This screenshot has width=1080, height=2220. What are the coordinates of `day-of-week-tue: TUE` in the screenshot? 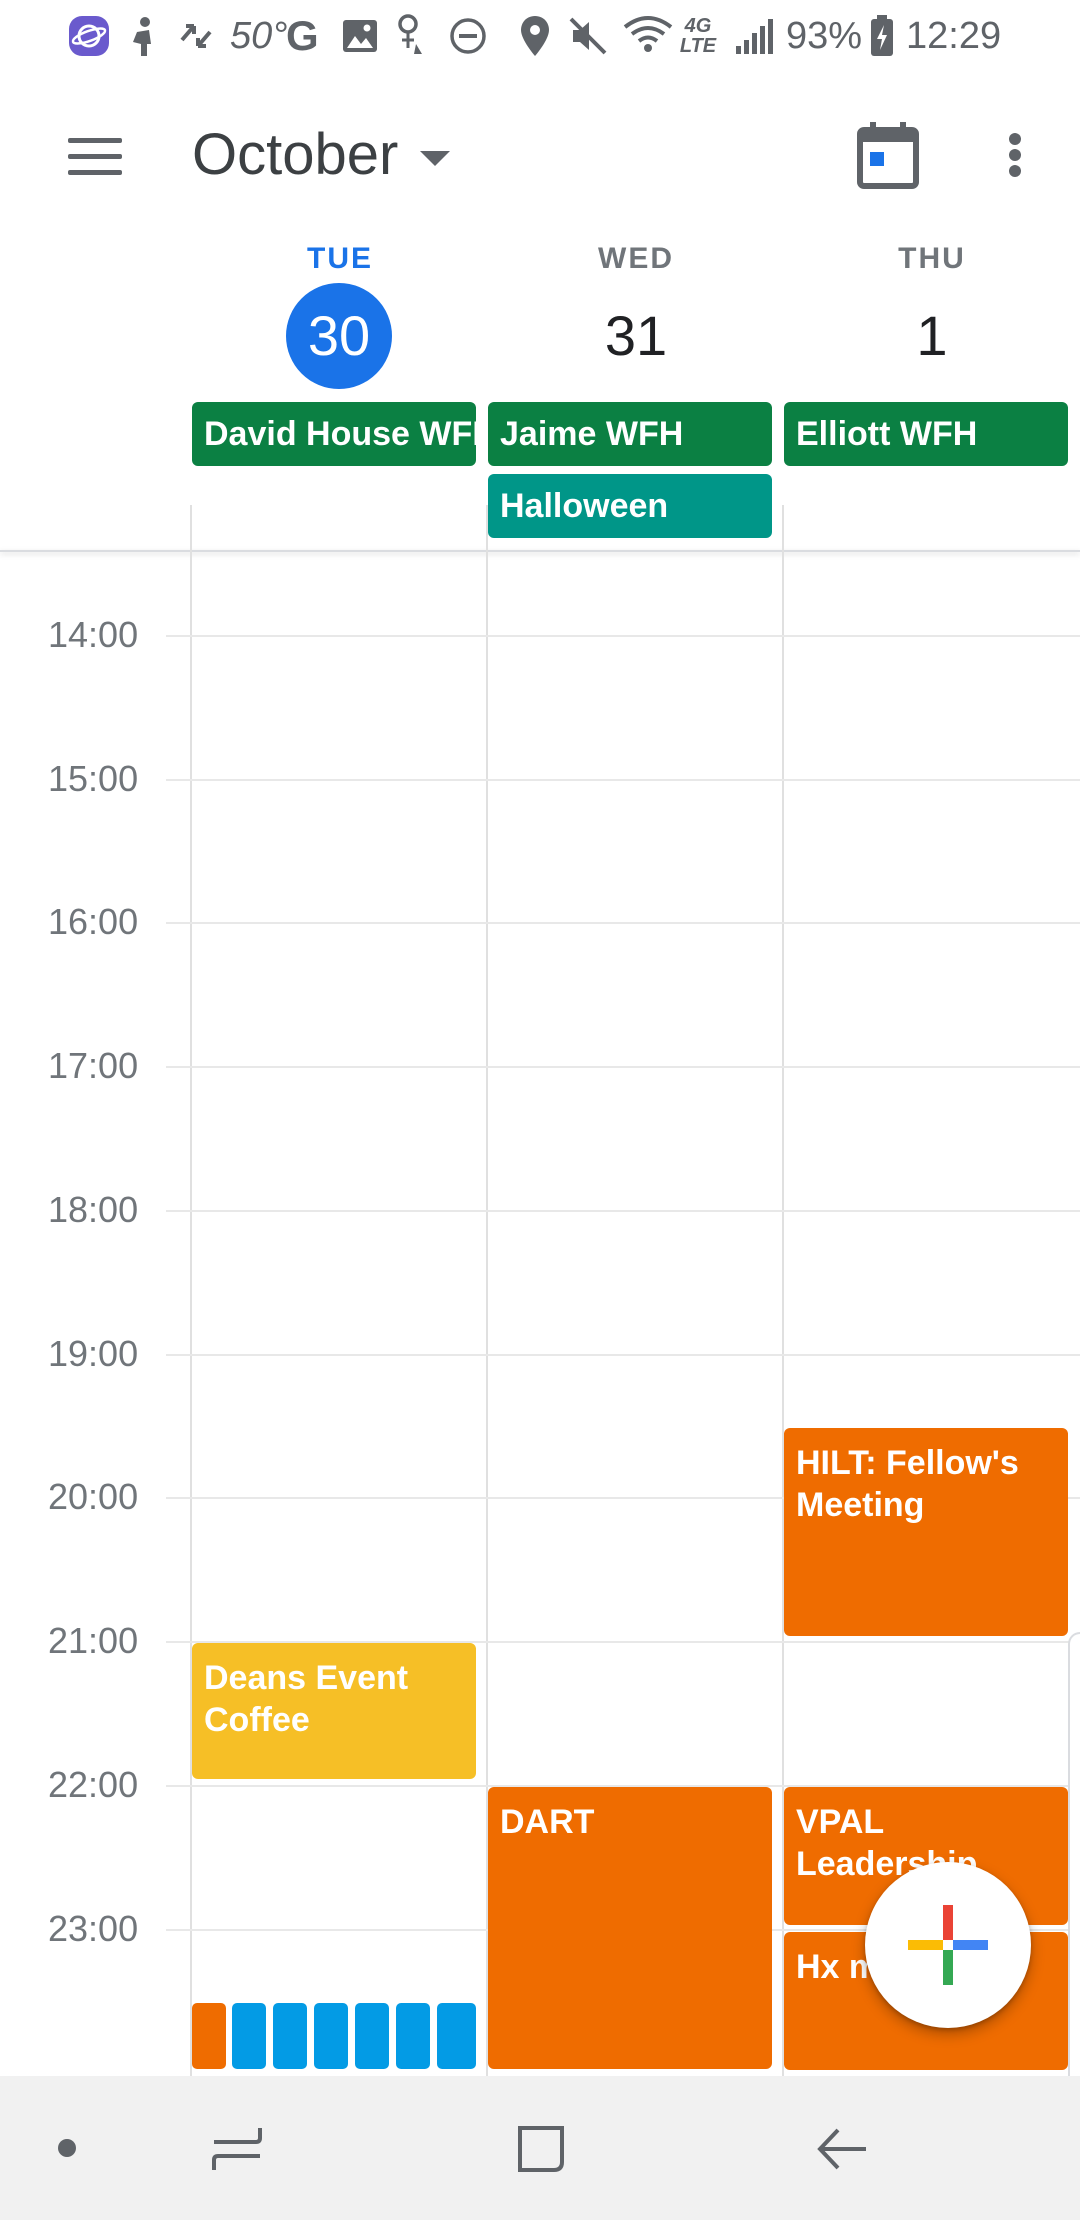 It's located at (340, 258).